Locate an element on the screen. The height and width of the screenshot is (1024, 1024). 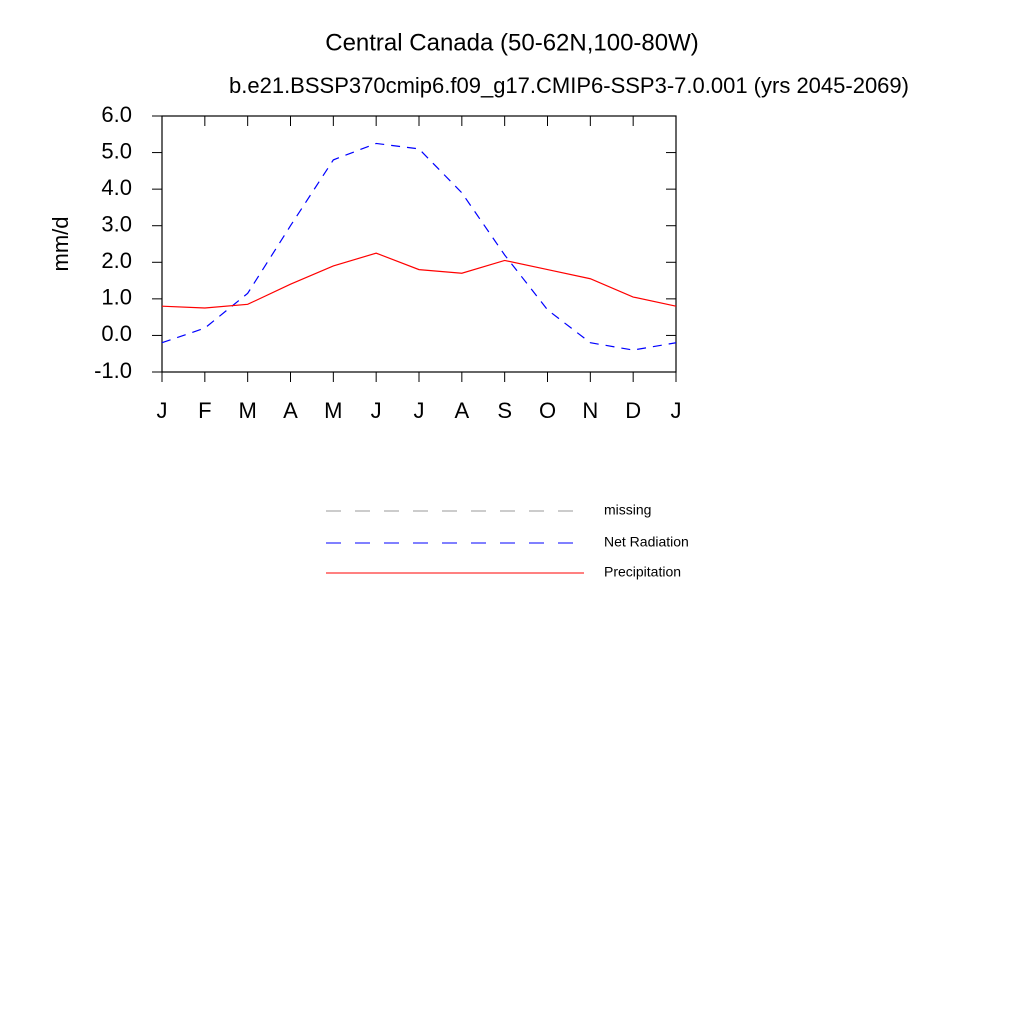
y-tick-label: 3.0 is located at coordinates (116, 224).